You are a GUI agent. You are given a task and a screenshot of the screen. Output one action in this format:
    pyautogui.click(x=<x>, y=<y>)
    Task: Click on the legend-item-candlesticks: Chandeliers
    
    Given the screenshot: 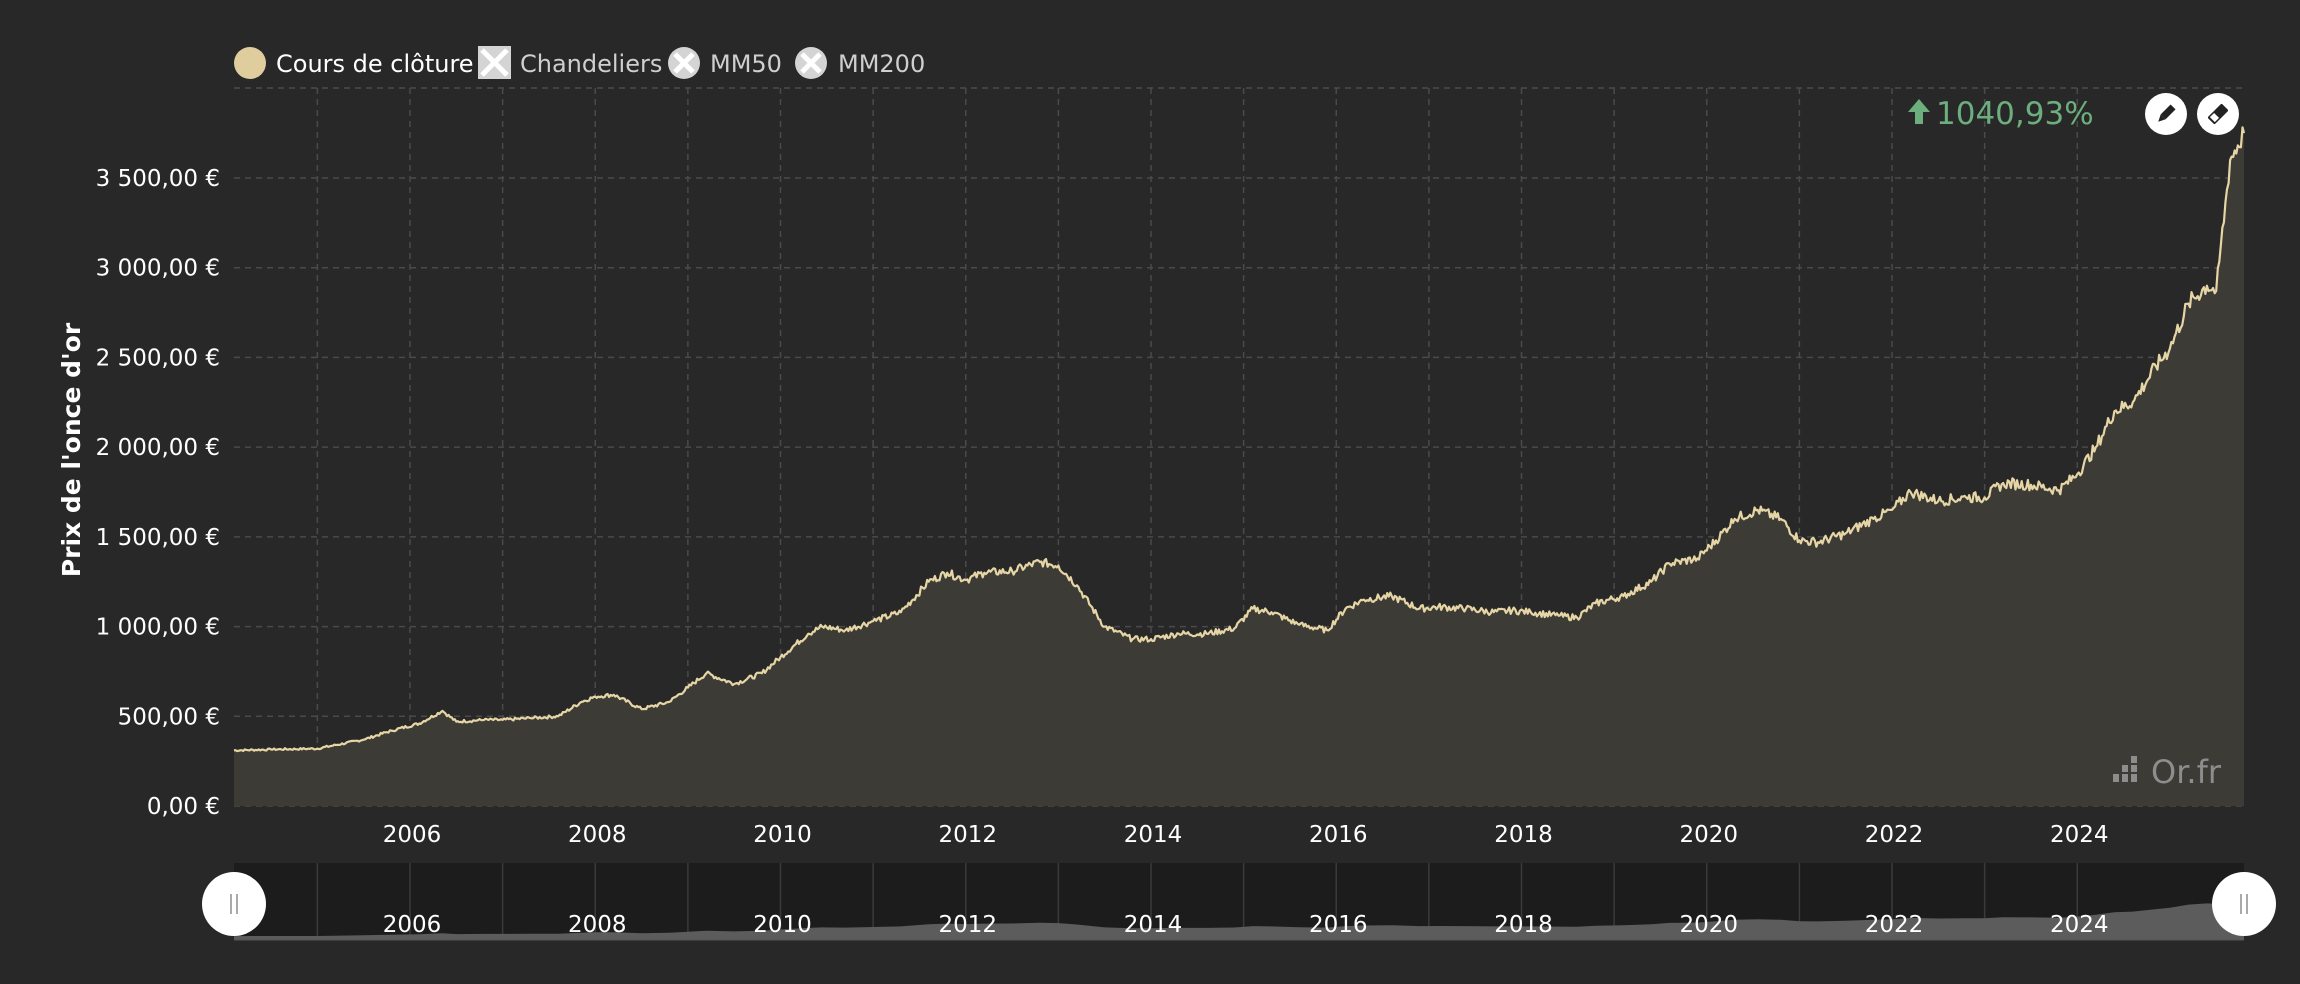 What is the action you would take?
    pyautogui.click(x=570, y=62)
    